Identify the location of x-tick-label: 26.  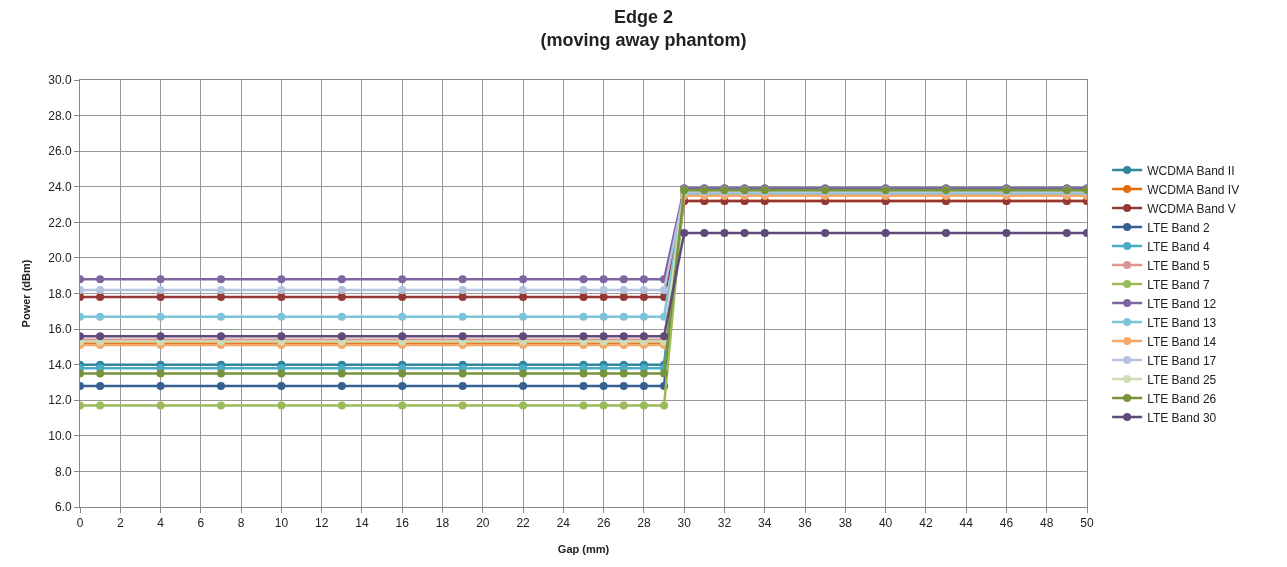
(603, 523).